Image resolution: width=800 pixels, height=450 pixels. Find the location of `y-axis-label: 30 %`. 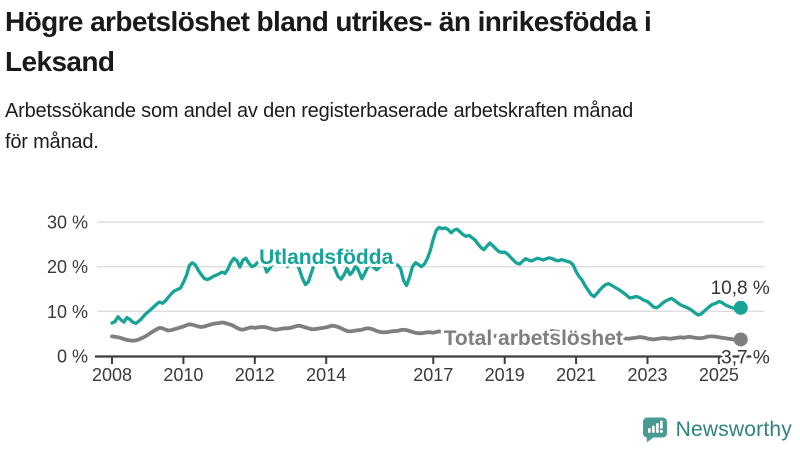

y-axis-label: 30 % is located at coordinates (67, 223).